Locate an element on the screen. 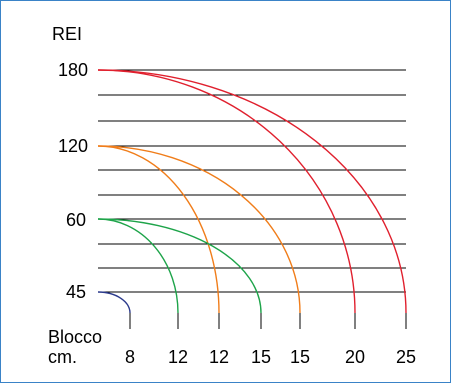 Image resolution: width=451 pixels, height=383 pixels. y-tick-label-120: 120 is located at coordinates (73, 146).